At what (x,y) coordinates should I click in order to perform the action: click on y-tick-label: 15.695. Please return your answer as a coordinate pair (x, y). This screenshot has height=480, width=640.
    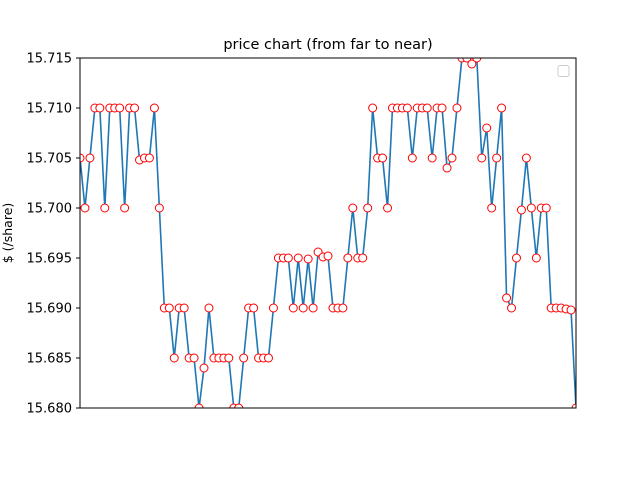
    Looking at the image, I should click on (50, 259).